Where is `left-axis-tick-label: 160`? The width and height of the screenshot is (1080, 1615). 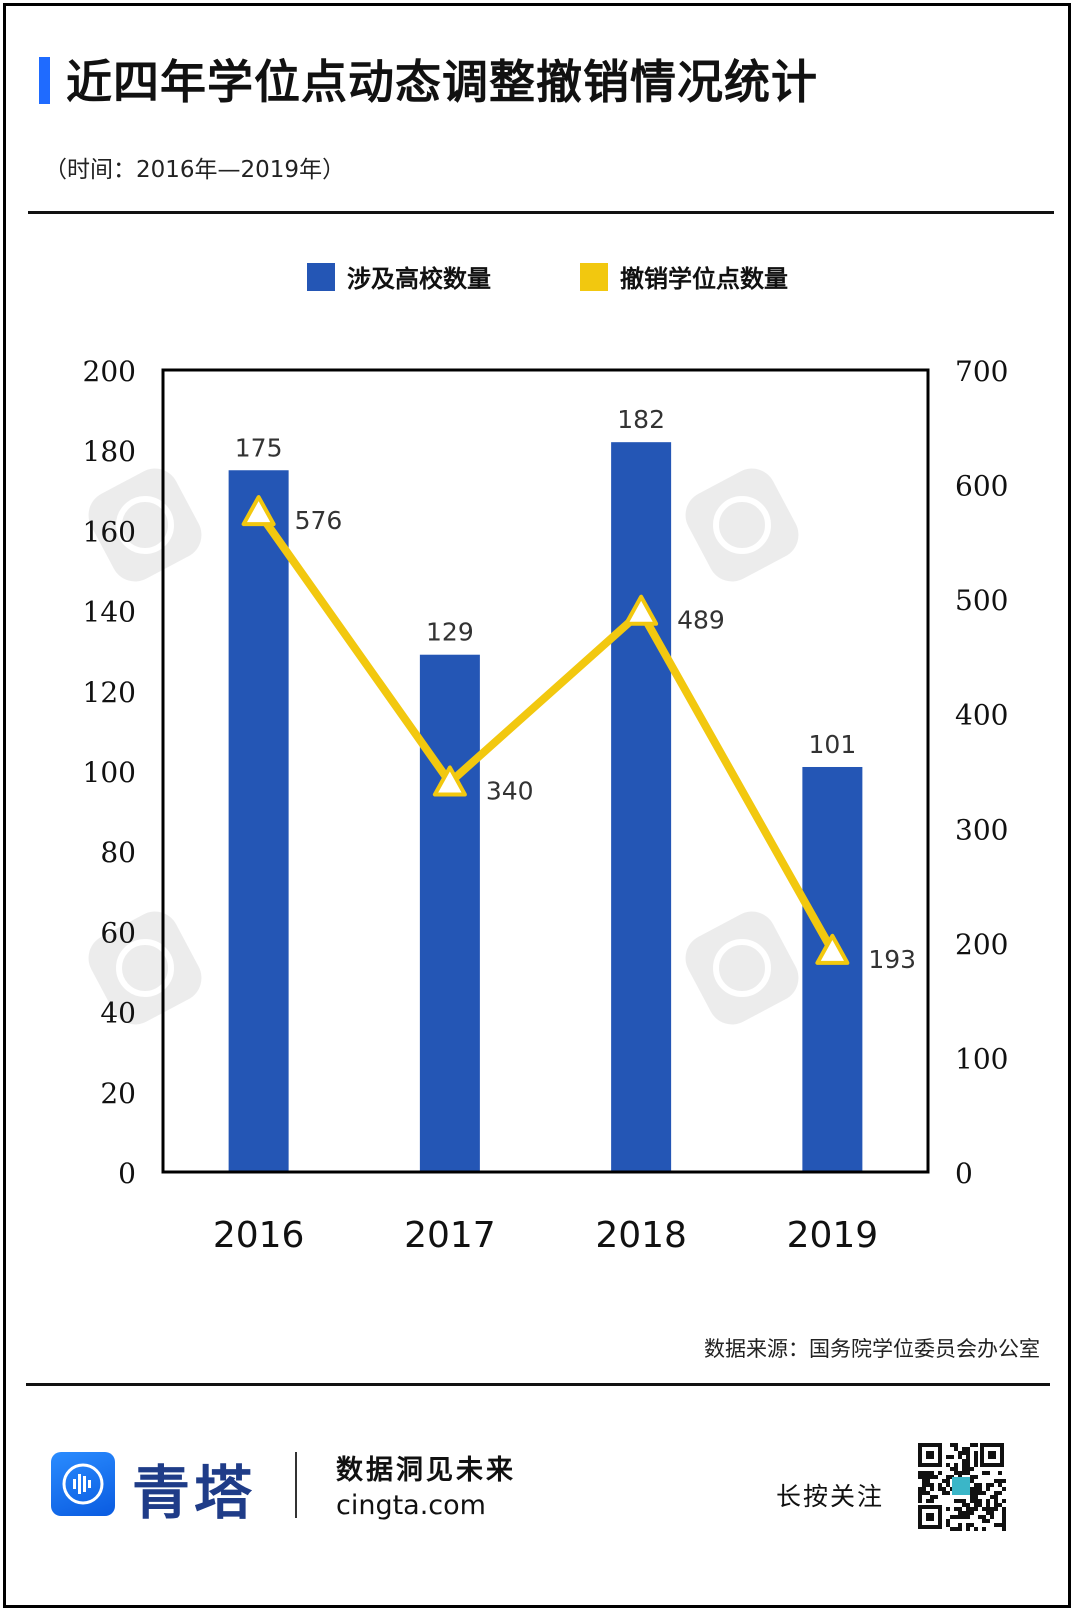 left-axis-tick-label: 160 is located at coordinates (109, 531).